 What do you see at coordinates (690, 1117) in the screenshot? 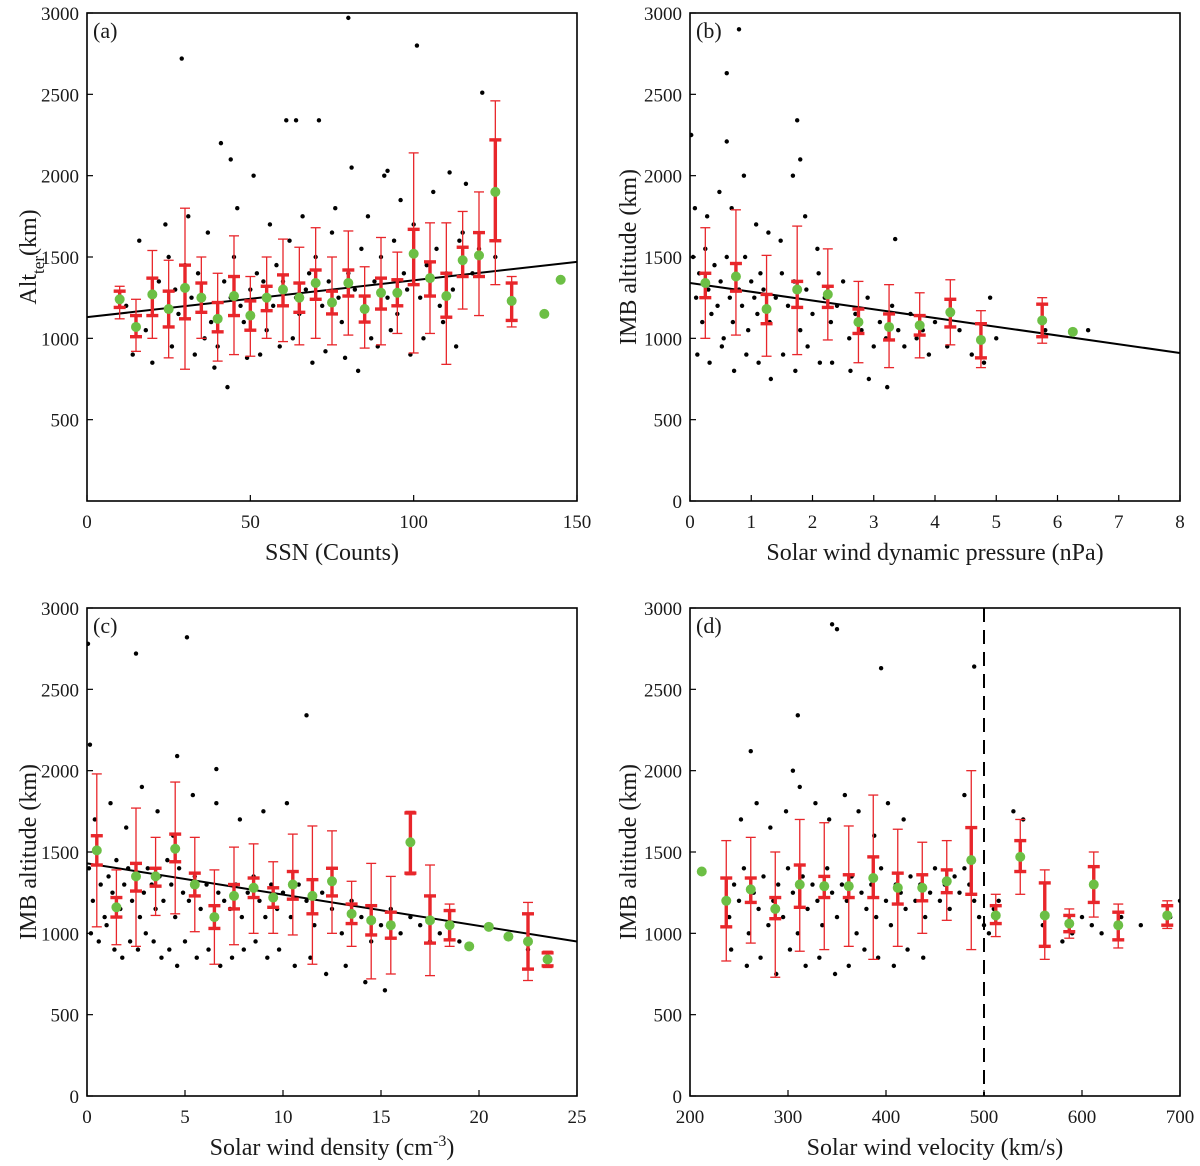
I see `x-tick-label: 200` at bounding box center [690, 1117].